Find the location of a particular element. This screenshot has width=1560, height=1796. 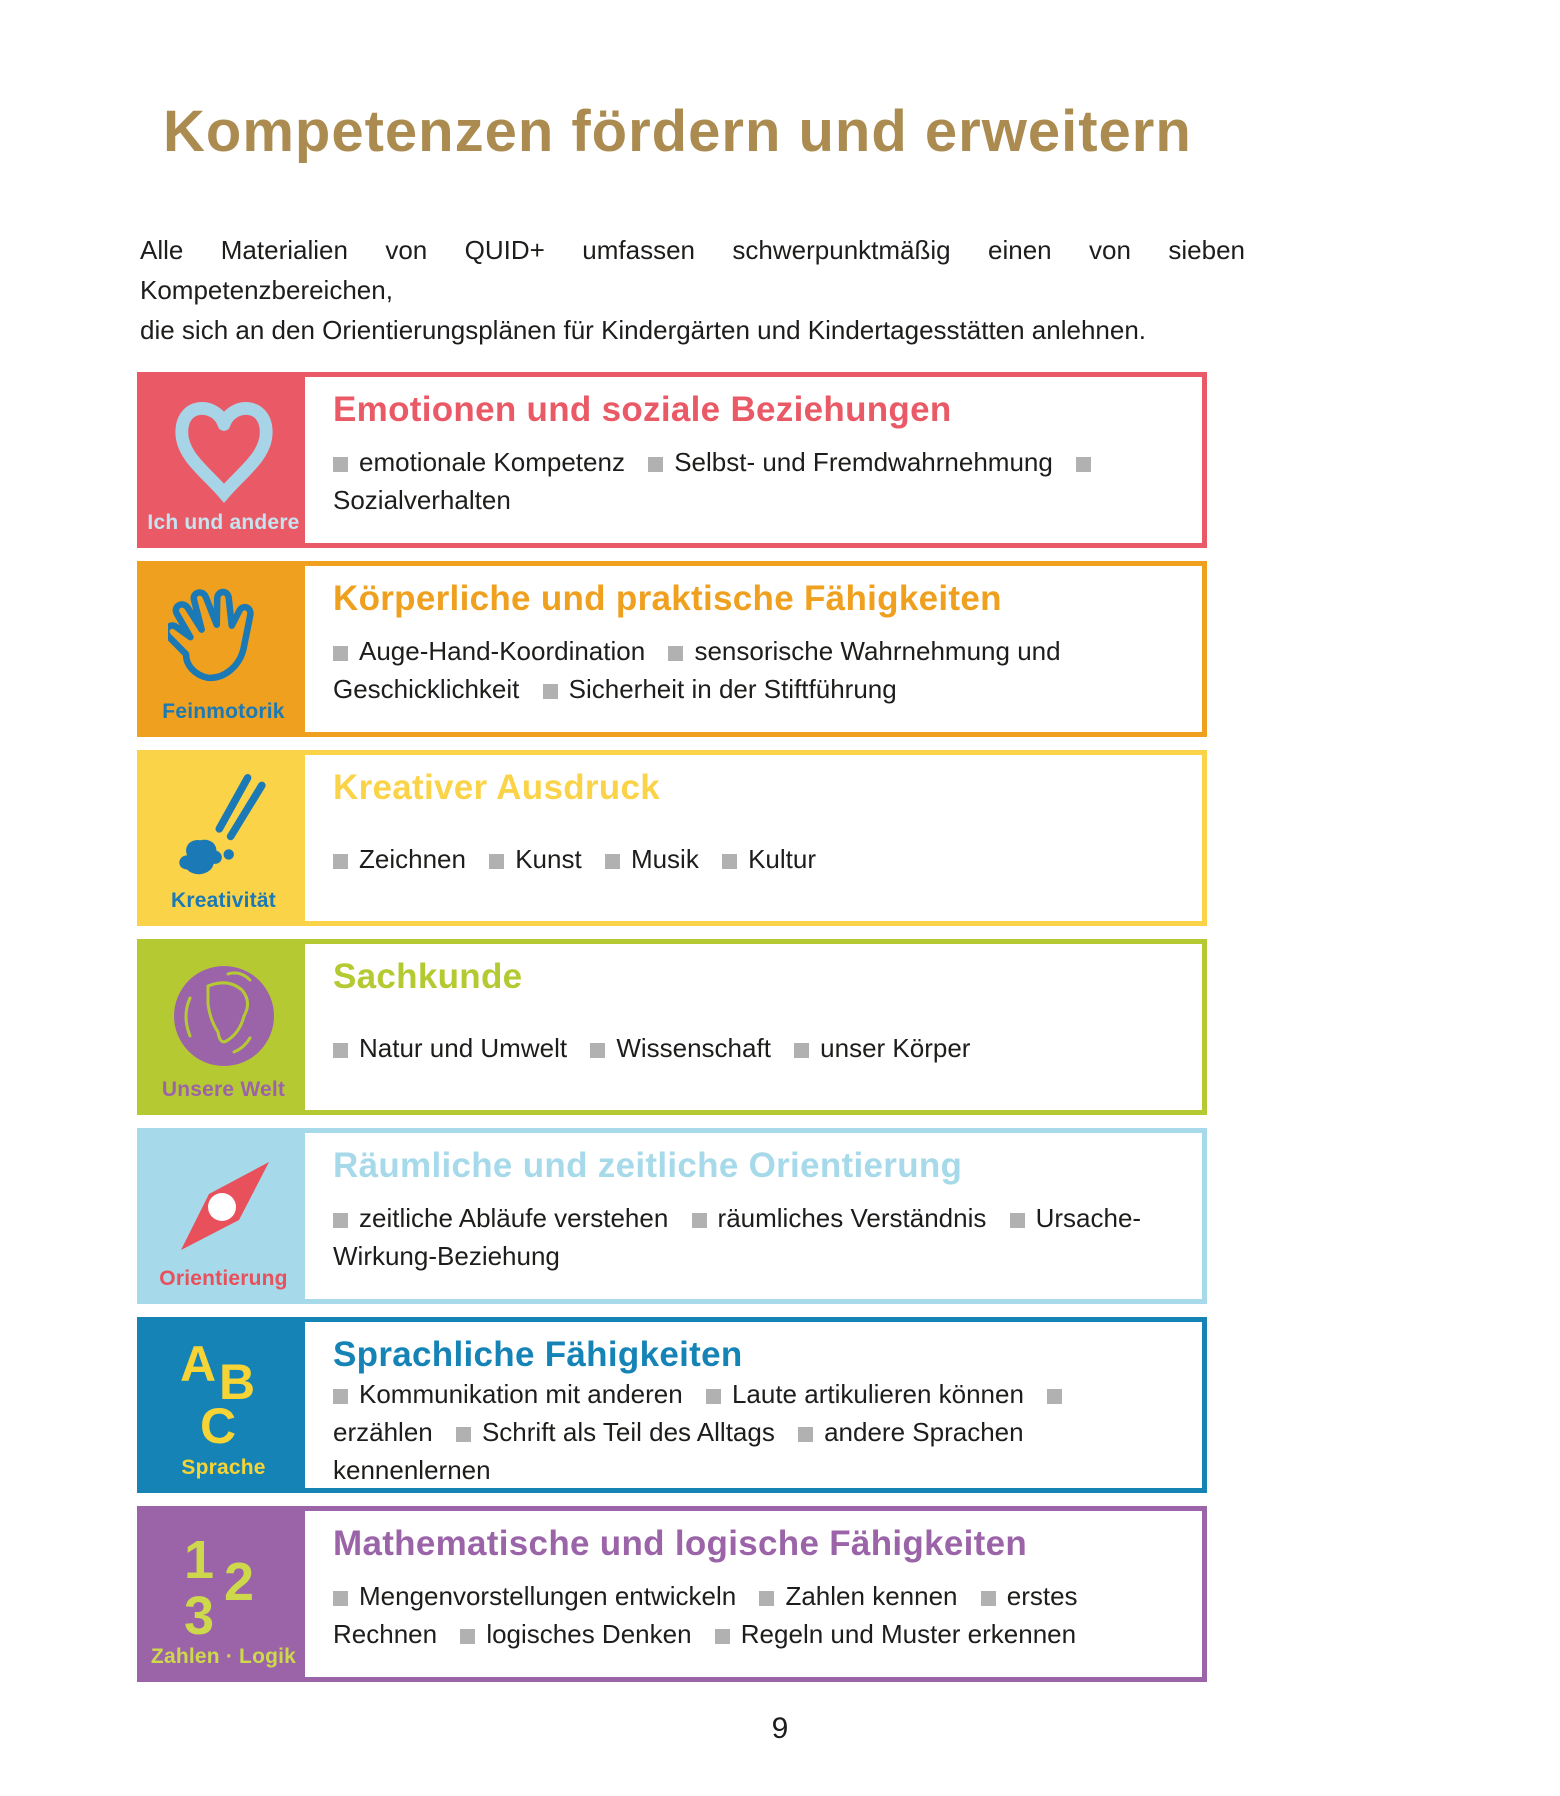

competency-title: Sachkunde is located at coordinates (428, 976).